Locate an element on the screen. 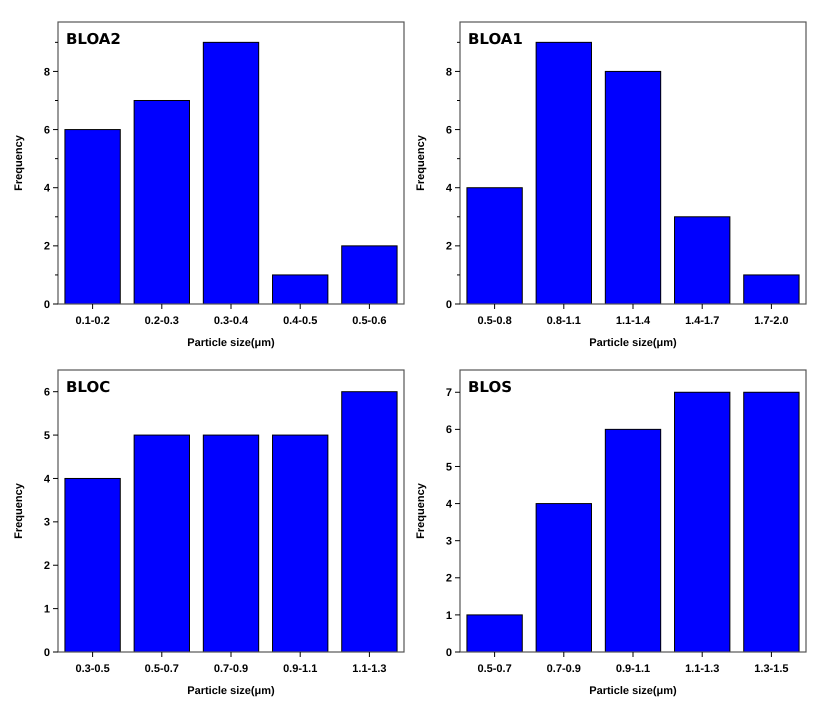 The image size is (825, 720). x-tick-label: 0.8-1.1 is located at coordinates (563, 321).